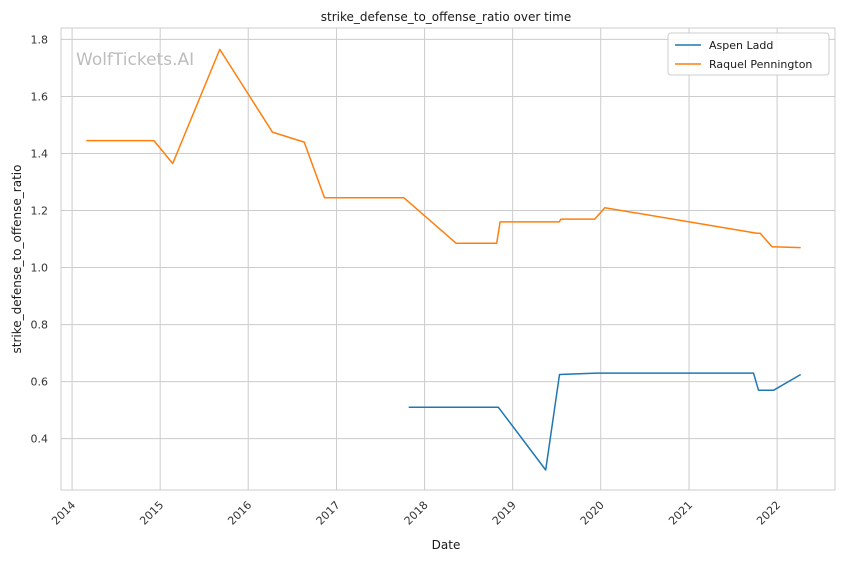 This screenshot has height=561, width=844. I want to click on y-tick-label: 1.4, so click(40, 153).